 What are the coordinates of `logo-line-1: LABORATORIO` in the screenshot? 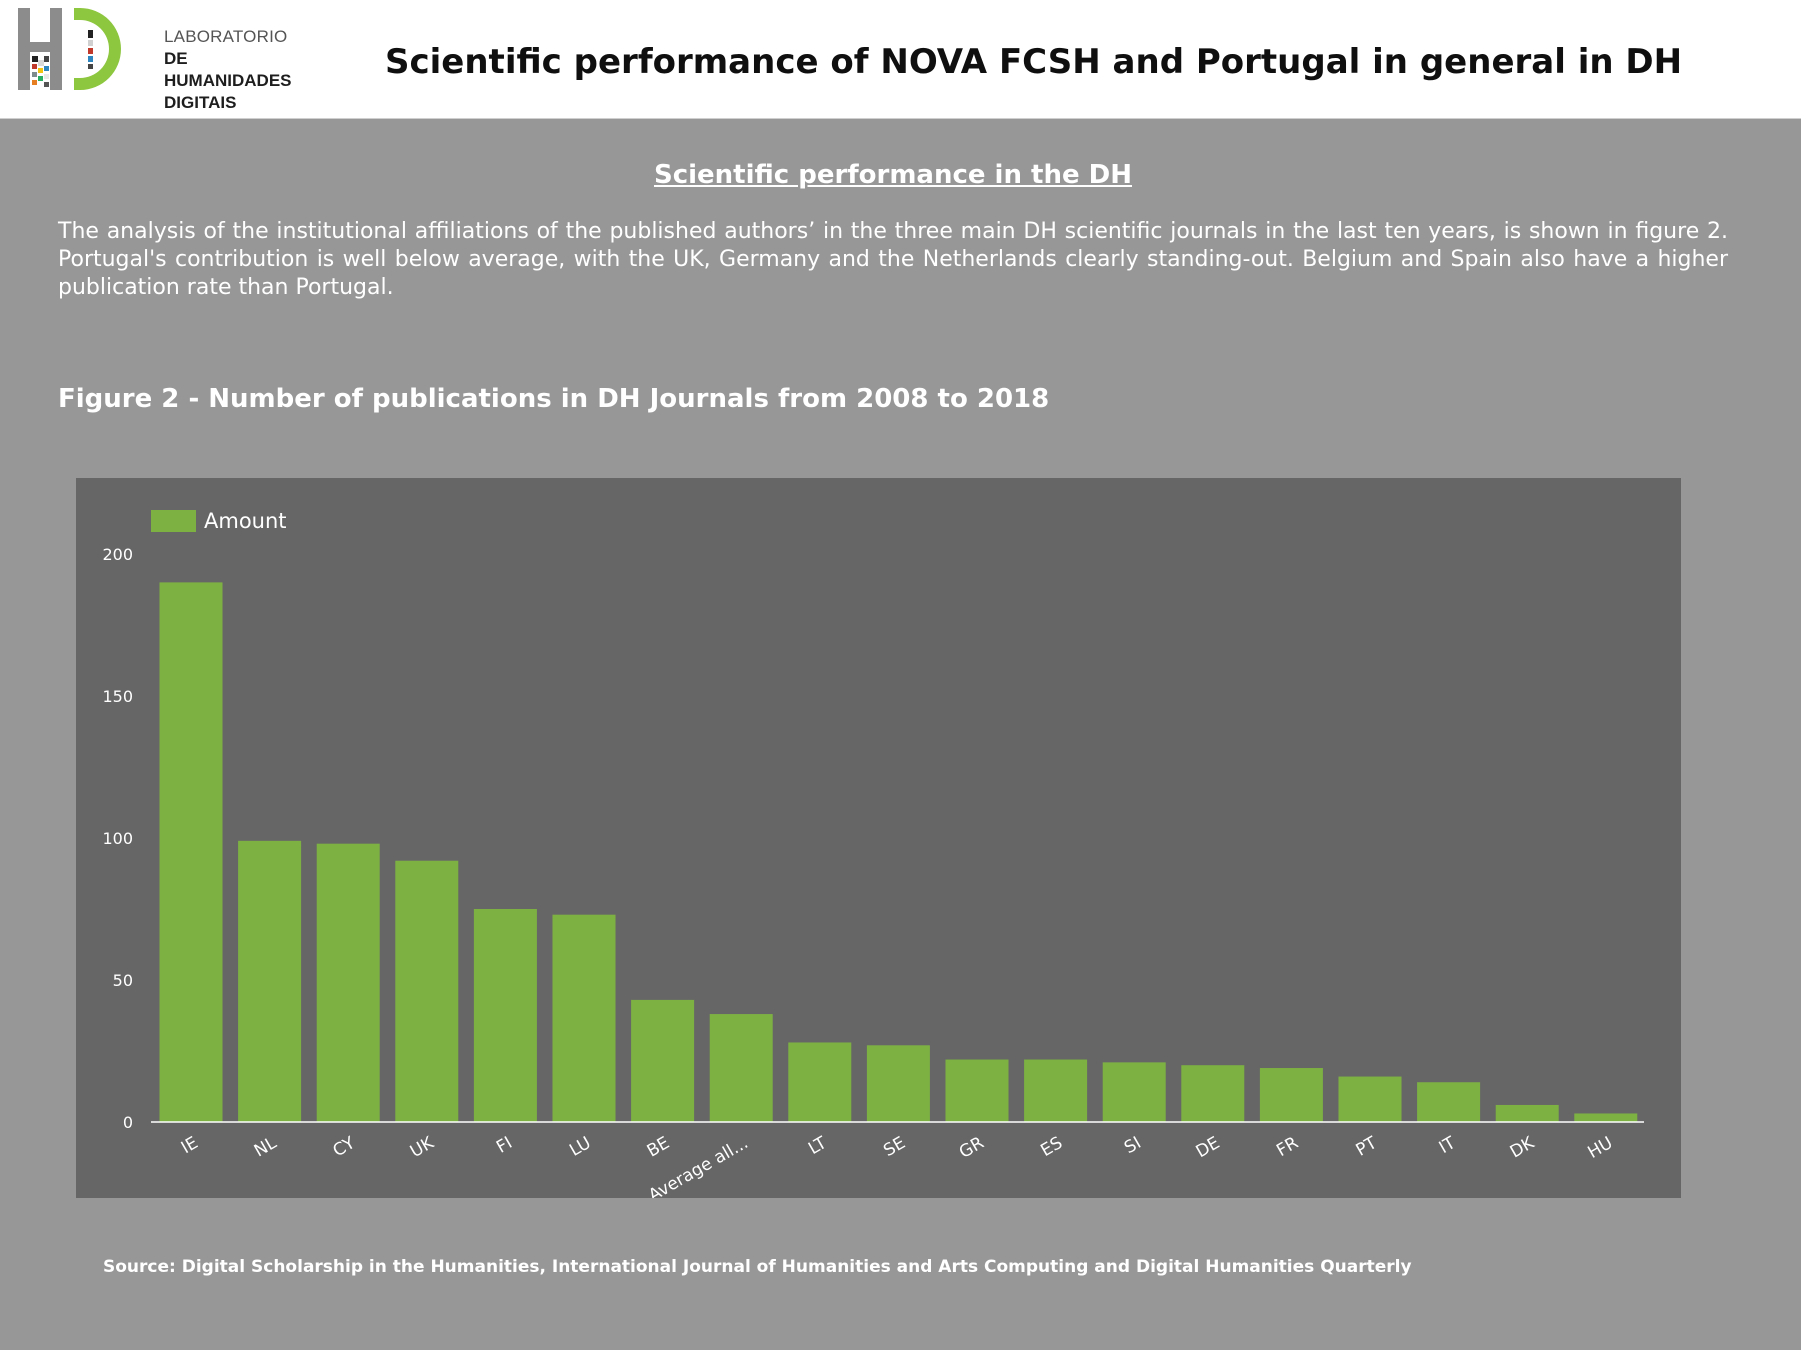 It's located at (226, 36).